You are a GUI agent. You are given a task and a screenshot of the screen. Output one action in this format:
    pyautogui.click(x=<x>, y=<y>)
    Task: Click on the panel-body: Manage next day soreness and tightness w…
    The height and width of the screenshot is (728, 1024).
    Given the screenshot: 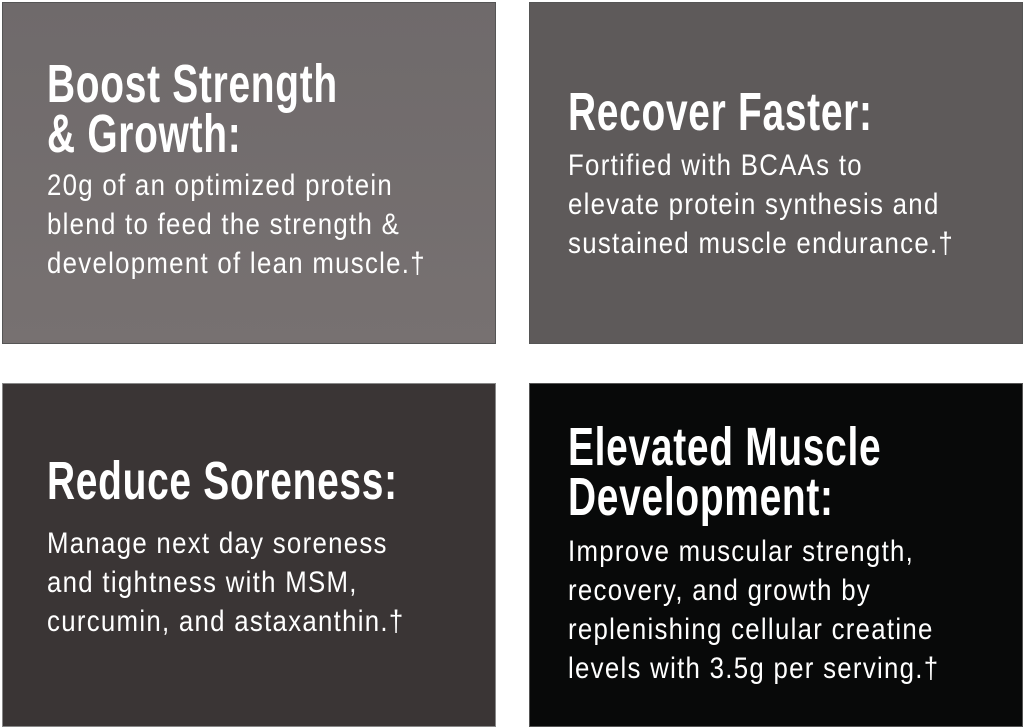 What is the action you would take?
    pyautogui.click(x=226, y=582)
    